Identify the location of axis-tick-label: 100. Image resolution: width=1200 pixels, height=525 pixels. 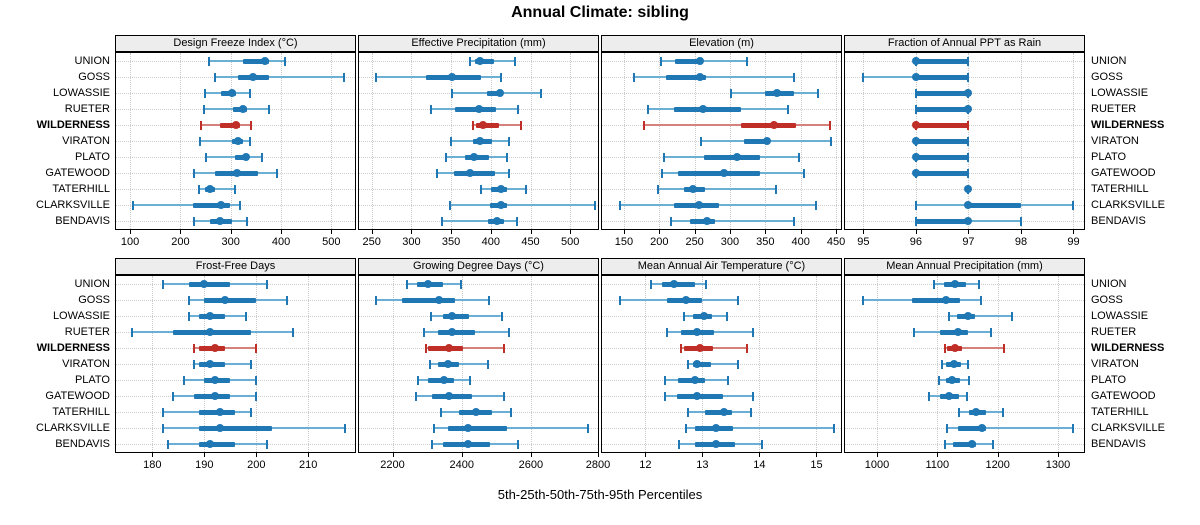
(130, 242).